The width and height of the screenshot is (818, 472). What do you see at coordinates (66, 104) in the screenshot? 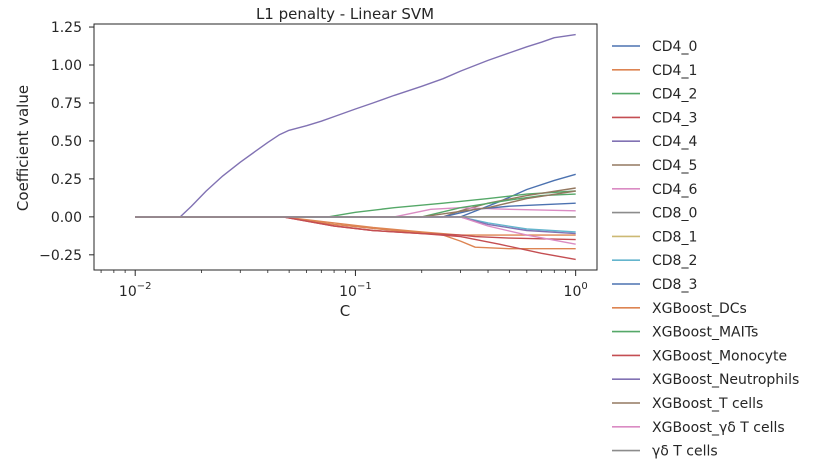
I see `y-tick-label: 0.75` at bounding box center [66, 104].